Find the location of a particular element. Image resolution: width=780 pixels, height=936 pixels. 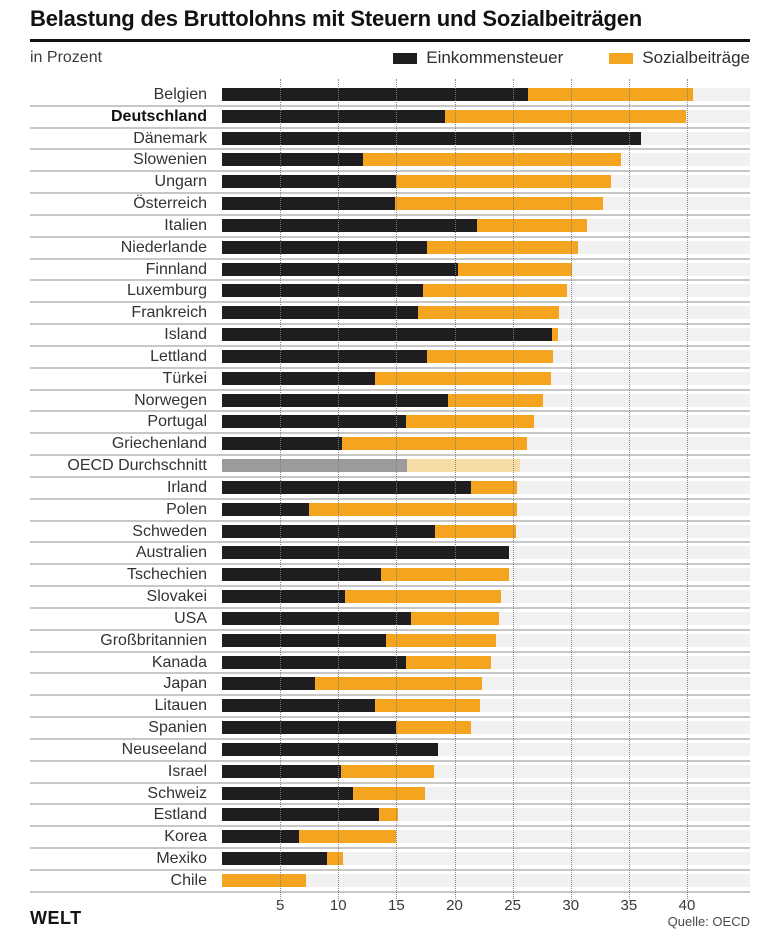

country-label: Australien is located at coordinates (171, 553).